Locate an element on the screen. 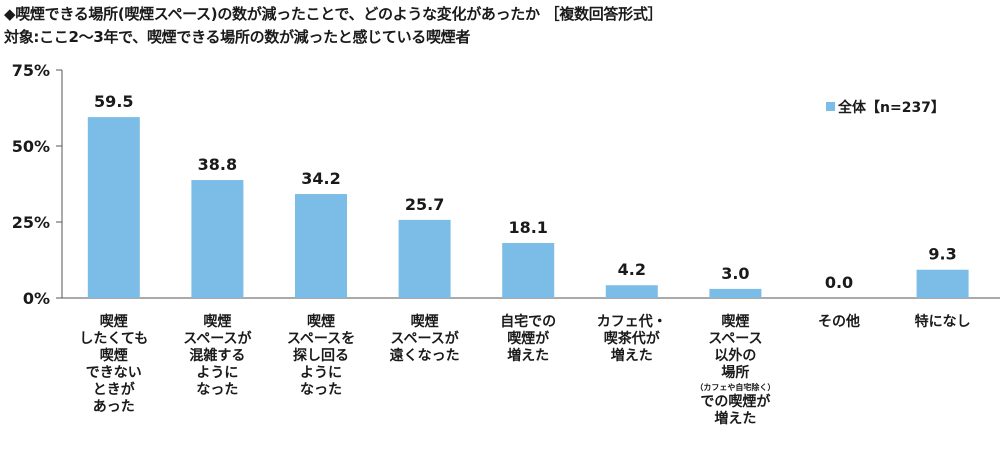  category-label-text: 喫煙 したくても 喫煙 できない ときが あった is located at coordinates (114, 364).